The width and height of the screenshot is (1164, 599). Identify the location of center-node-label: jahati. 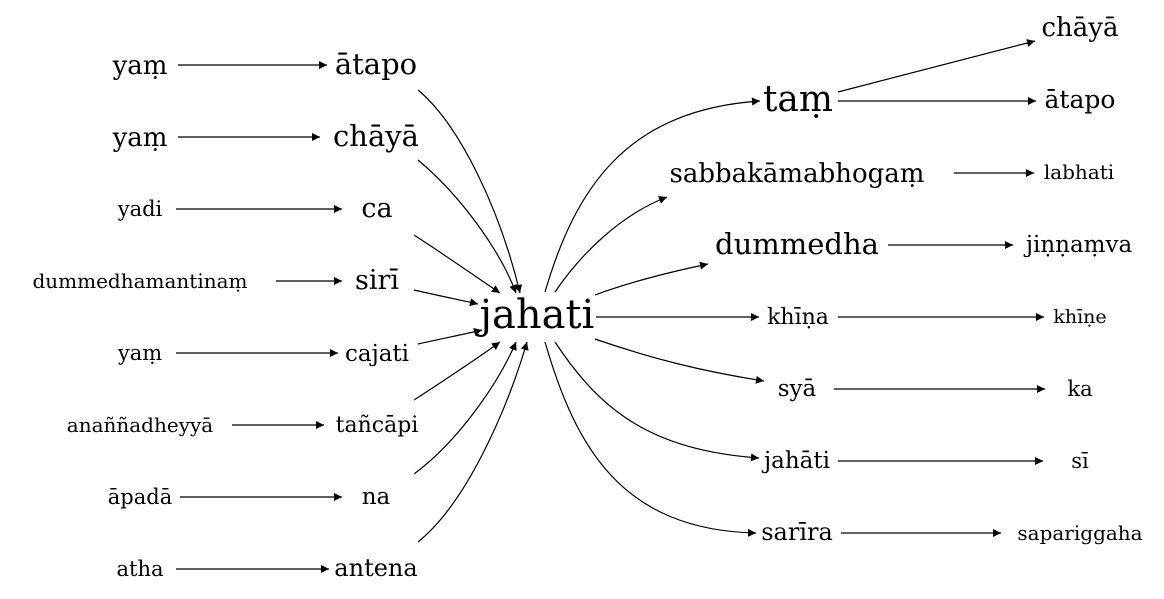
(535, 315).